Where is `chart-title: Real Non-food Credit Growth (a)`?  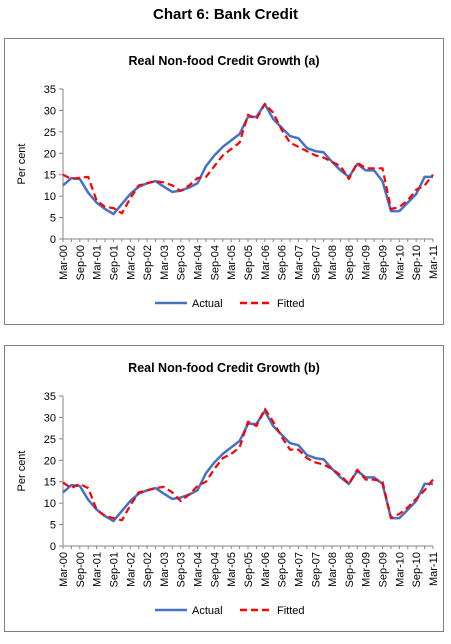 chart-title: Real Non-food Credit Growth (a) is located at coordinates (224, 61).